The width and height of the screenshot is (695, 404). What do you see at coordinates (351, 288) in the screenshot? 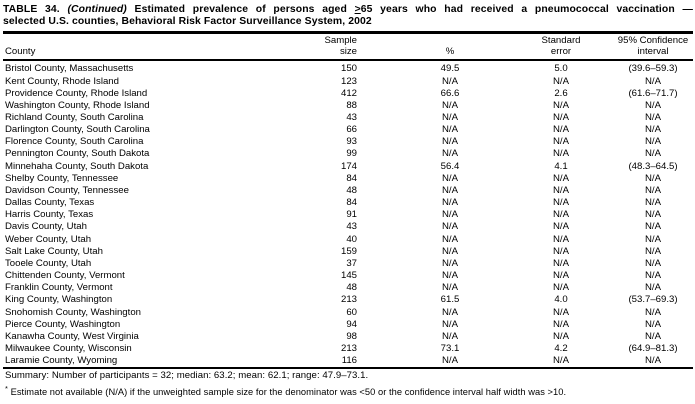
I see `sample-size-cell: 48` at bounding box center [351, 288].